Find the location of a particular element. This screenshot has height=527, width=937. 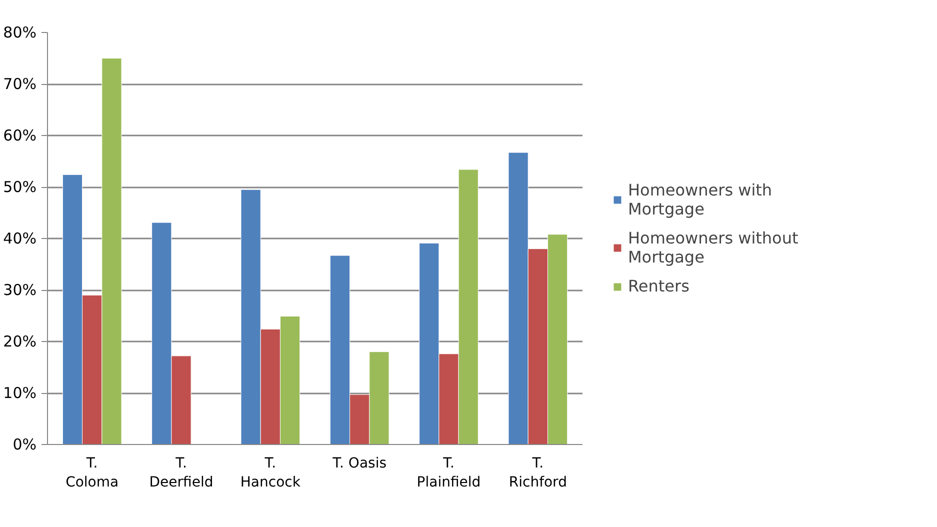

y-tick-label: 40% is located at coordinates (20, 239).